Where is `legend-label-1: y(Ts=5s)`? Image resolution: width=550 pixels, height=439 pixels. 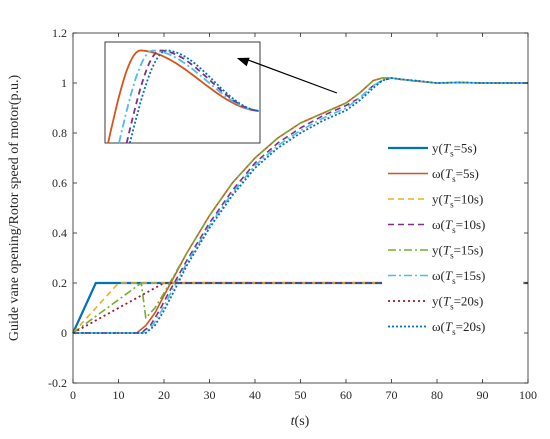 legend-label-1: y(Ts=5s) is located at coordinates (454, 150).